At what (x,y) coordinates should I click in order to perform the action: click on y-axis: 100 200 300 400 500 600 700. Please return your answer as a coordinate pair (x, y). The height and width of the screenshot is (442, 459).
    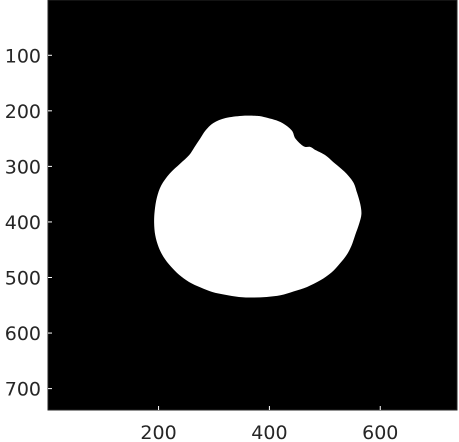
    Looking at the image, I should click on (28, 223).